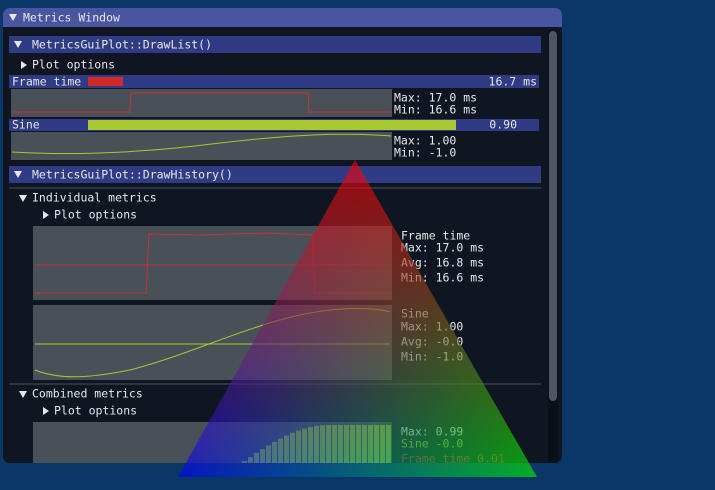  Describe the element at coordinates (274, 81) in the screenshot. I see `metric-row` at that location.